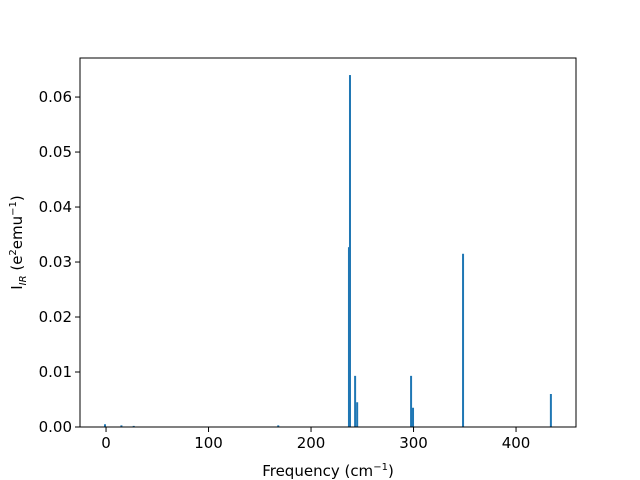  Describe the element at coordinates (17, 287) in the screenshot. I see `y-axis-label-part: I` at that location.